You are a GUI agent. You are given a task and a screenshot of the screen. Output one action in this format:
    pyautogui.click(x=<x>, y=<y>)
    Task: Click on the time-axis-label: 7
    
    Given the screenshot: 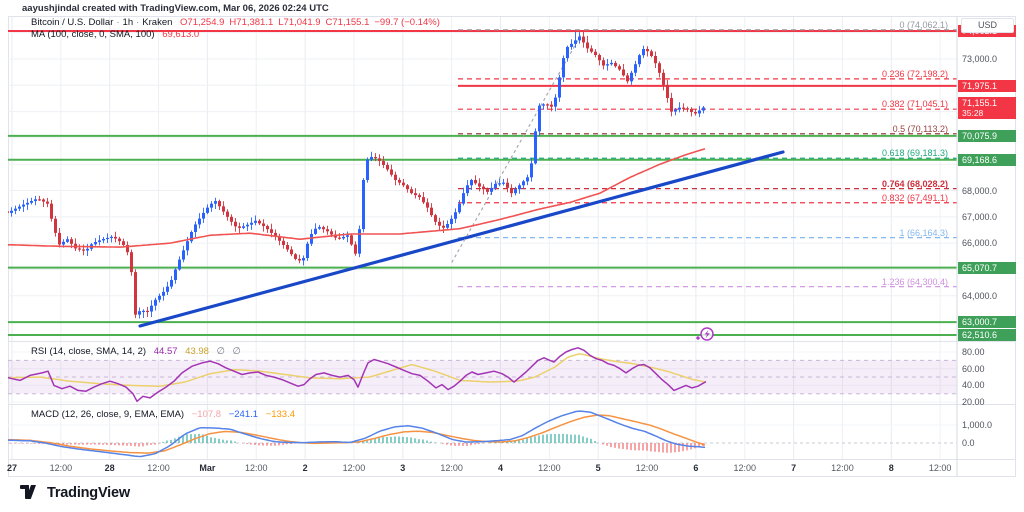 What is the action you would take?
    pyautogui.click(x=794, y=468)
    